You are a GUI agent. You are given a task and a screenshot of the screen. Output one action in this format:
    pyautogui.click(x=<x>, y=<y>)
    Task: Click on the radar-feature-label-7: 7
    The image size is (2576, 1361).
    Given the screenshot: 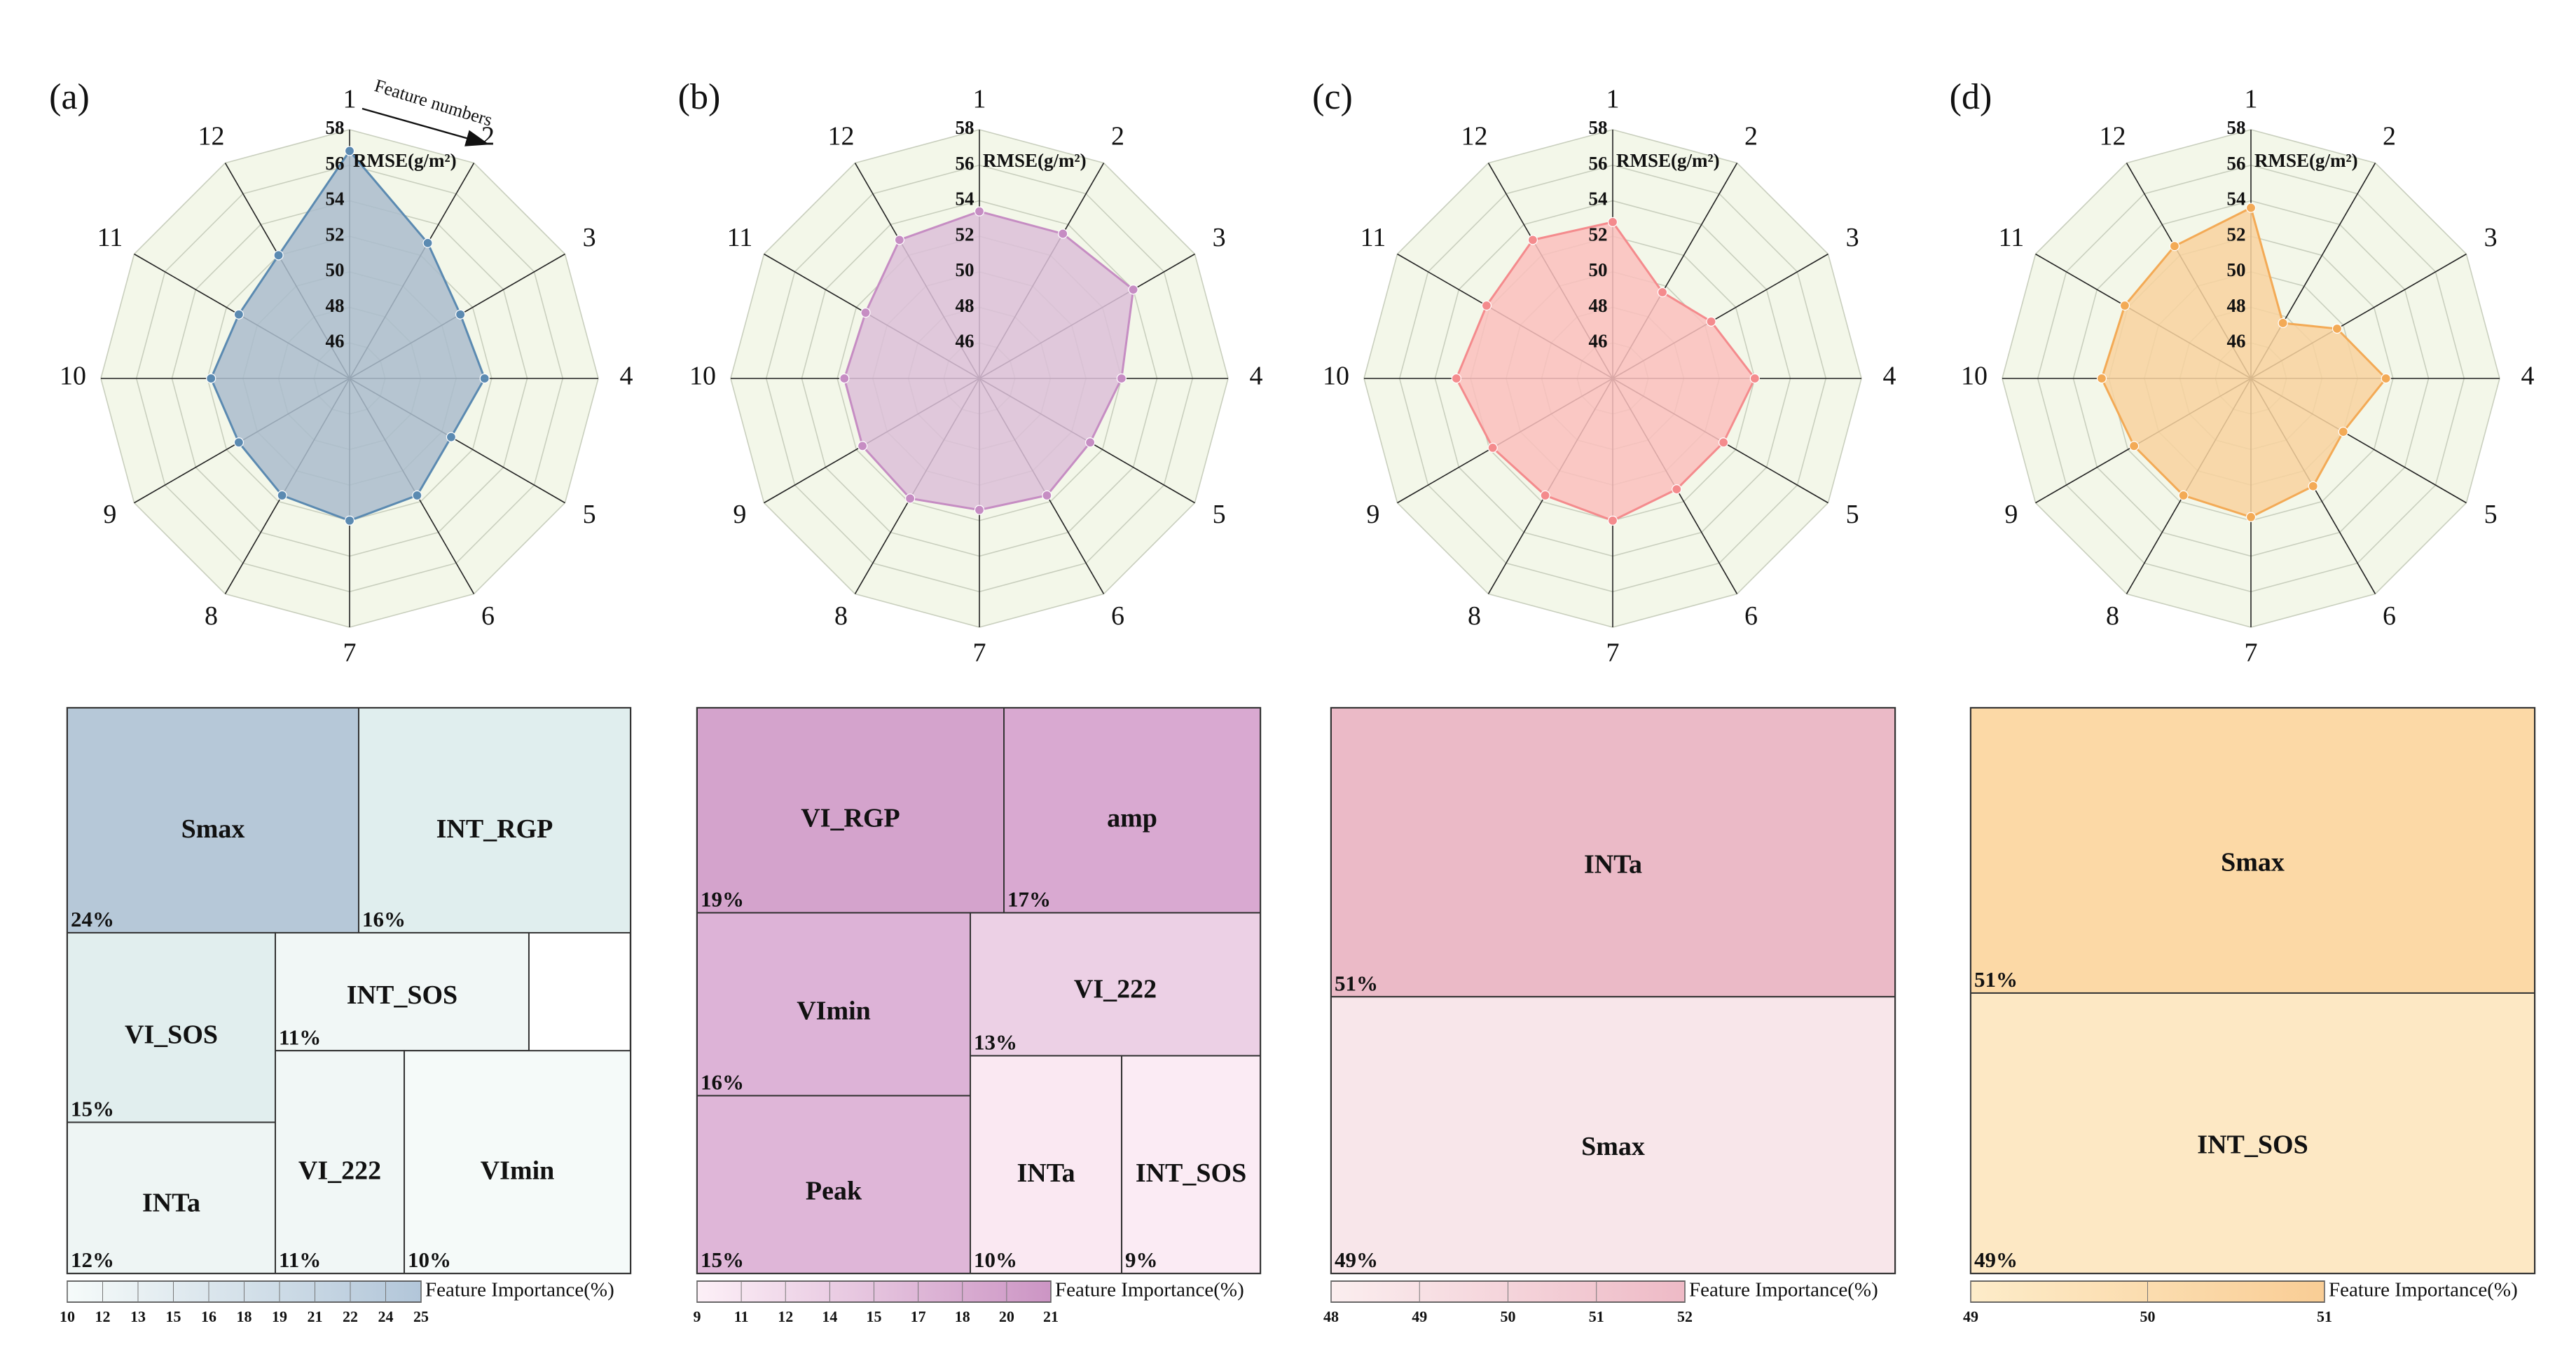 What is the action you would take?
    pyautogui.click(x=1613, y=653)
    